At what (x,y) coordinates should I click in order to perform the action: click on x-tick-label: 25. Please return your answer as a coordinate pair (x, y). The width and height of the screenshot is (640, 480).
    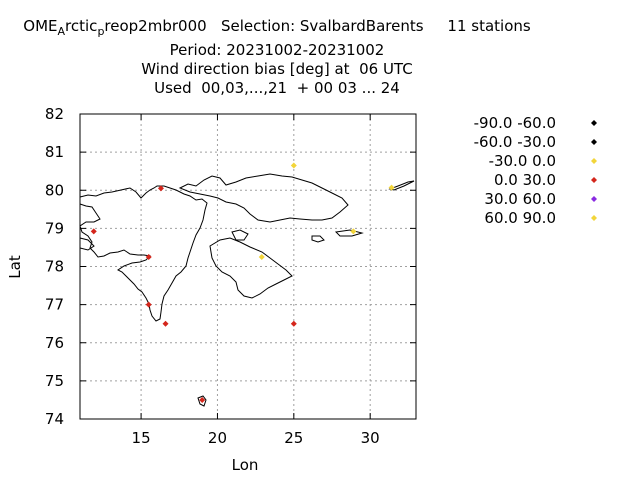
    Looking at the image, I should click on (293, 438).